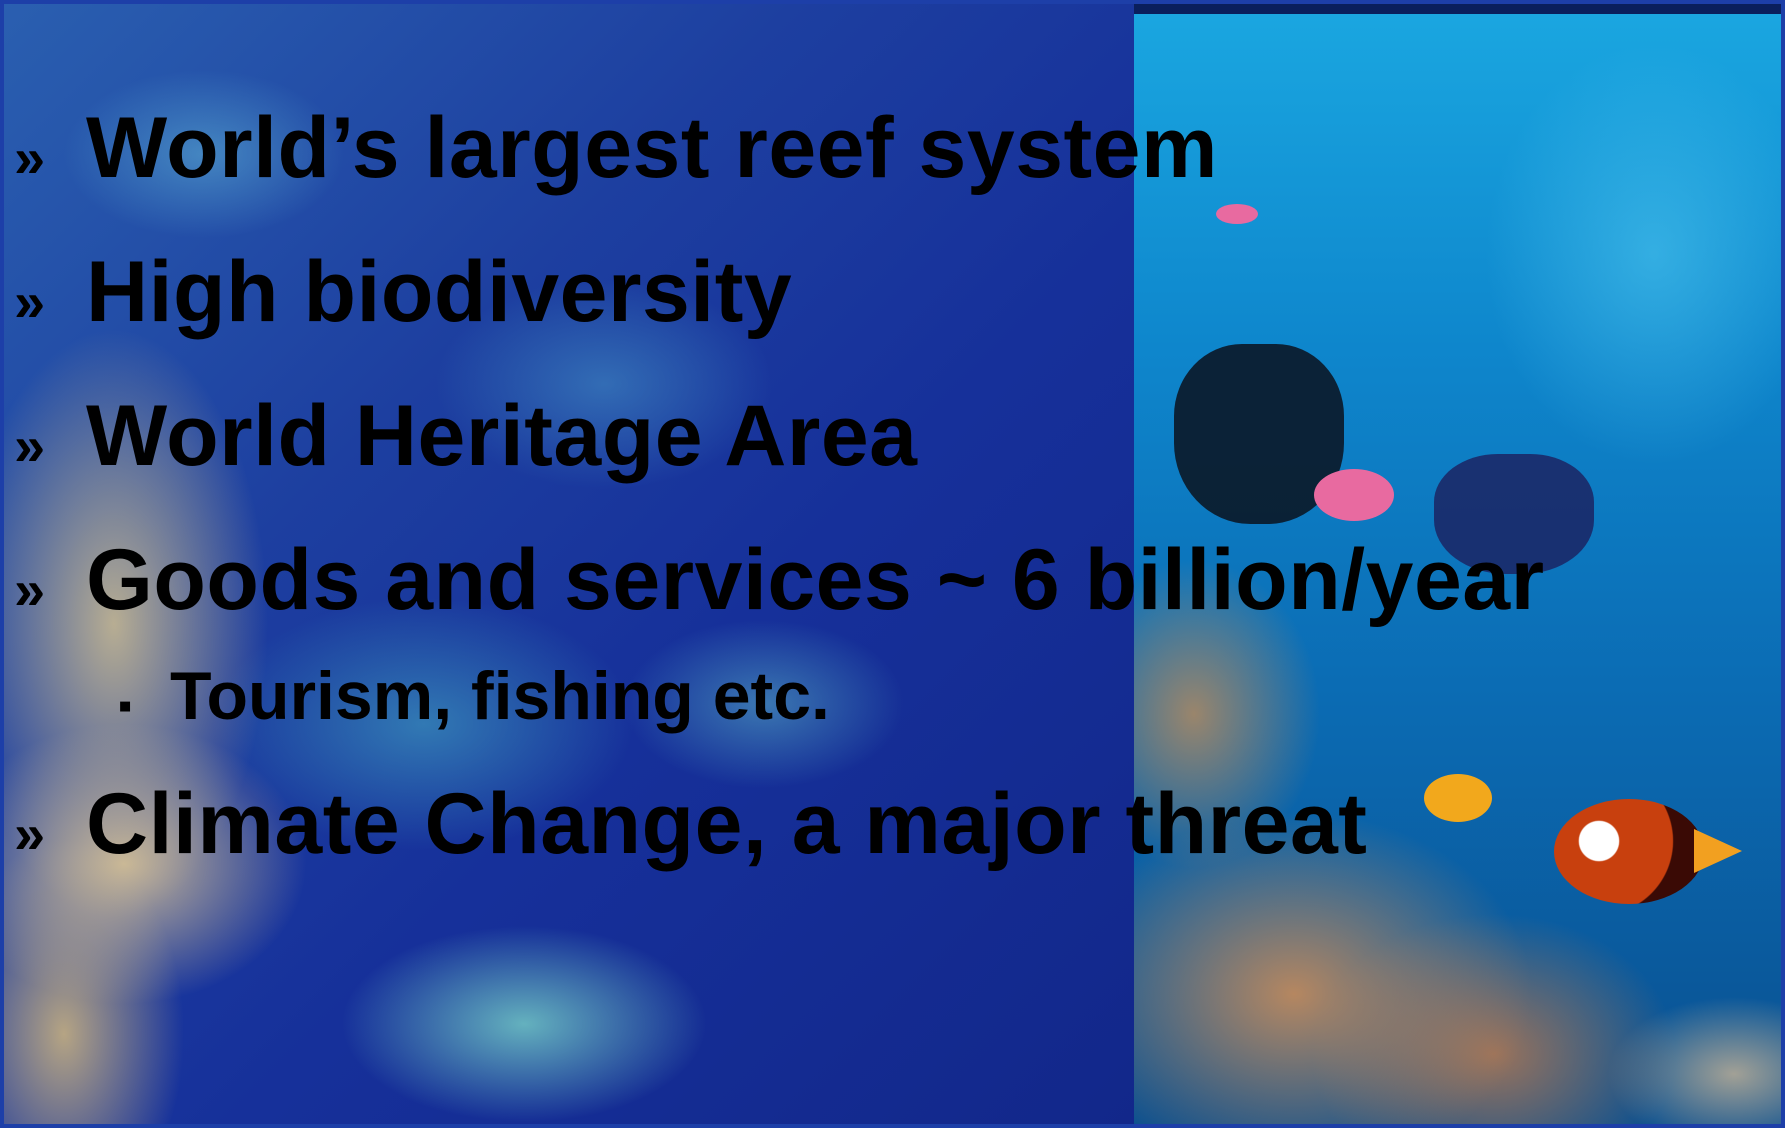 This screenshot has height=1128, width=1785. I want to click on bullet-text: World’s largest reef system, so click(652, 148).